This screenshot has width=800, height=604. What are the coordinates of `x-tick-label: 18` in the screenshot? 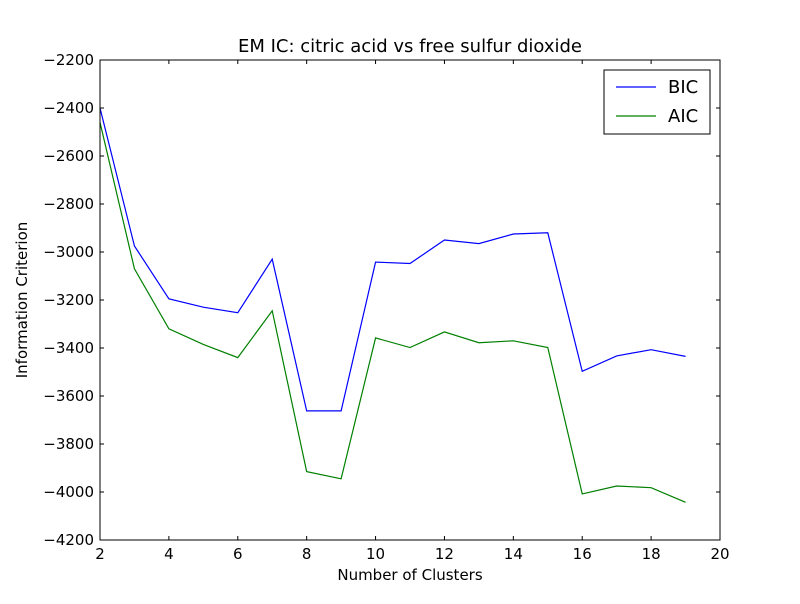 It's located at (651, 554).